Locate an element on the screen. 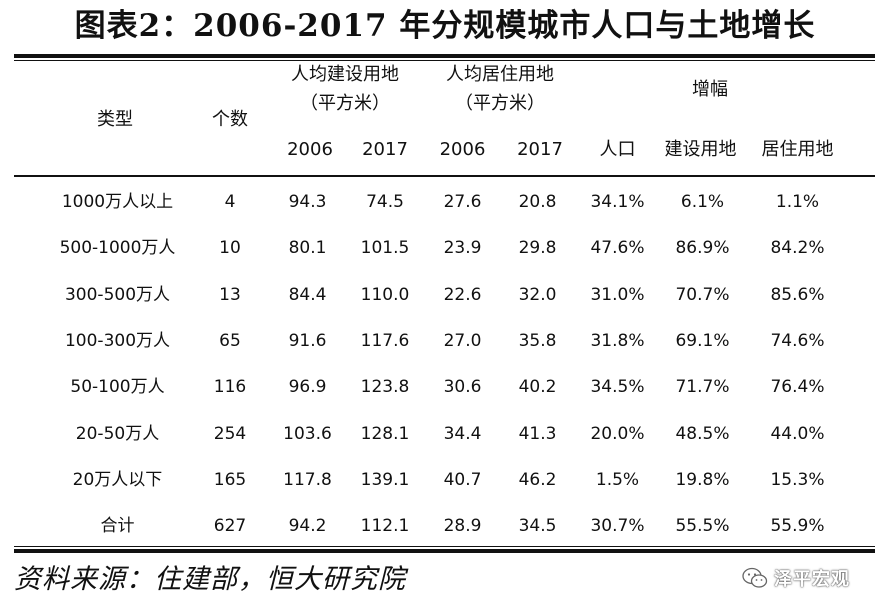 The height and width of the screenshot is (610, 890). cell-population-growth: 34.1% is located at coordinates (617, 202).